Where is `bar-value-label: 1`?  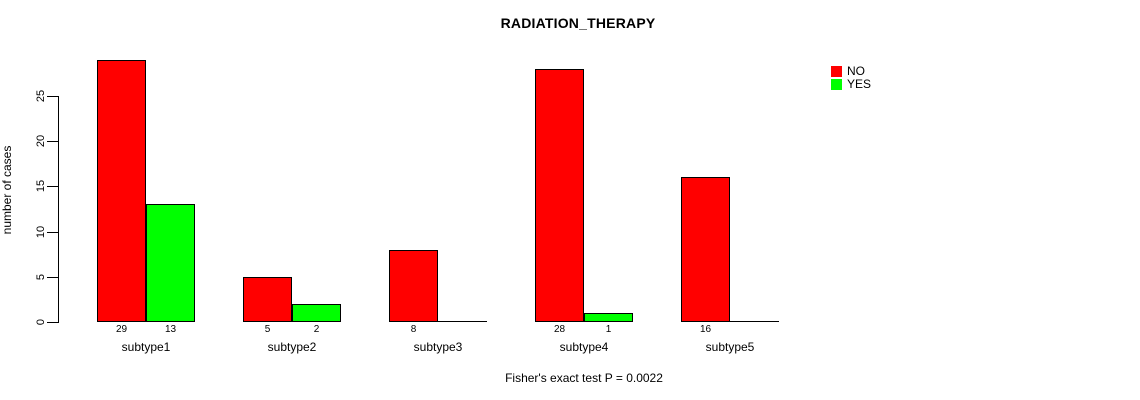
bar-value-label: 1 is located at coordinates (608, 329).